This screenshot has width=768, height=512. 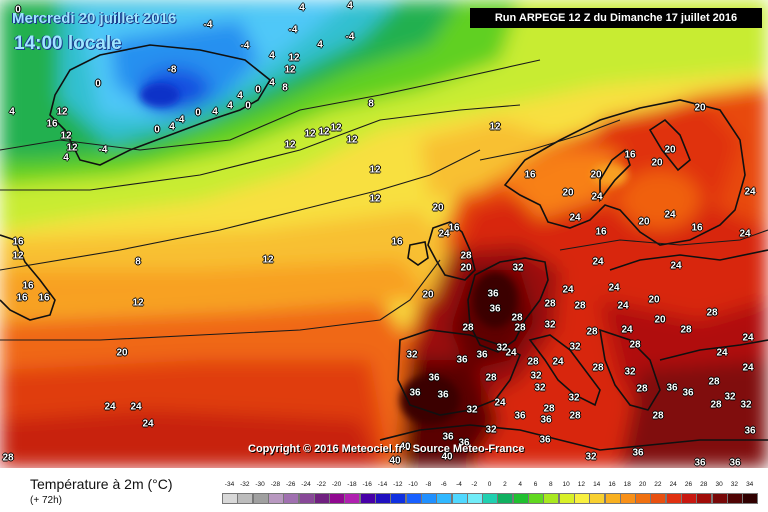 What do you see at coordinates (658, 484) in the screenshot?
I see `scale-tick-label: 22` at bounding box center [658, 484].